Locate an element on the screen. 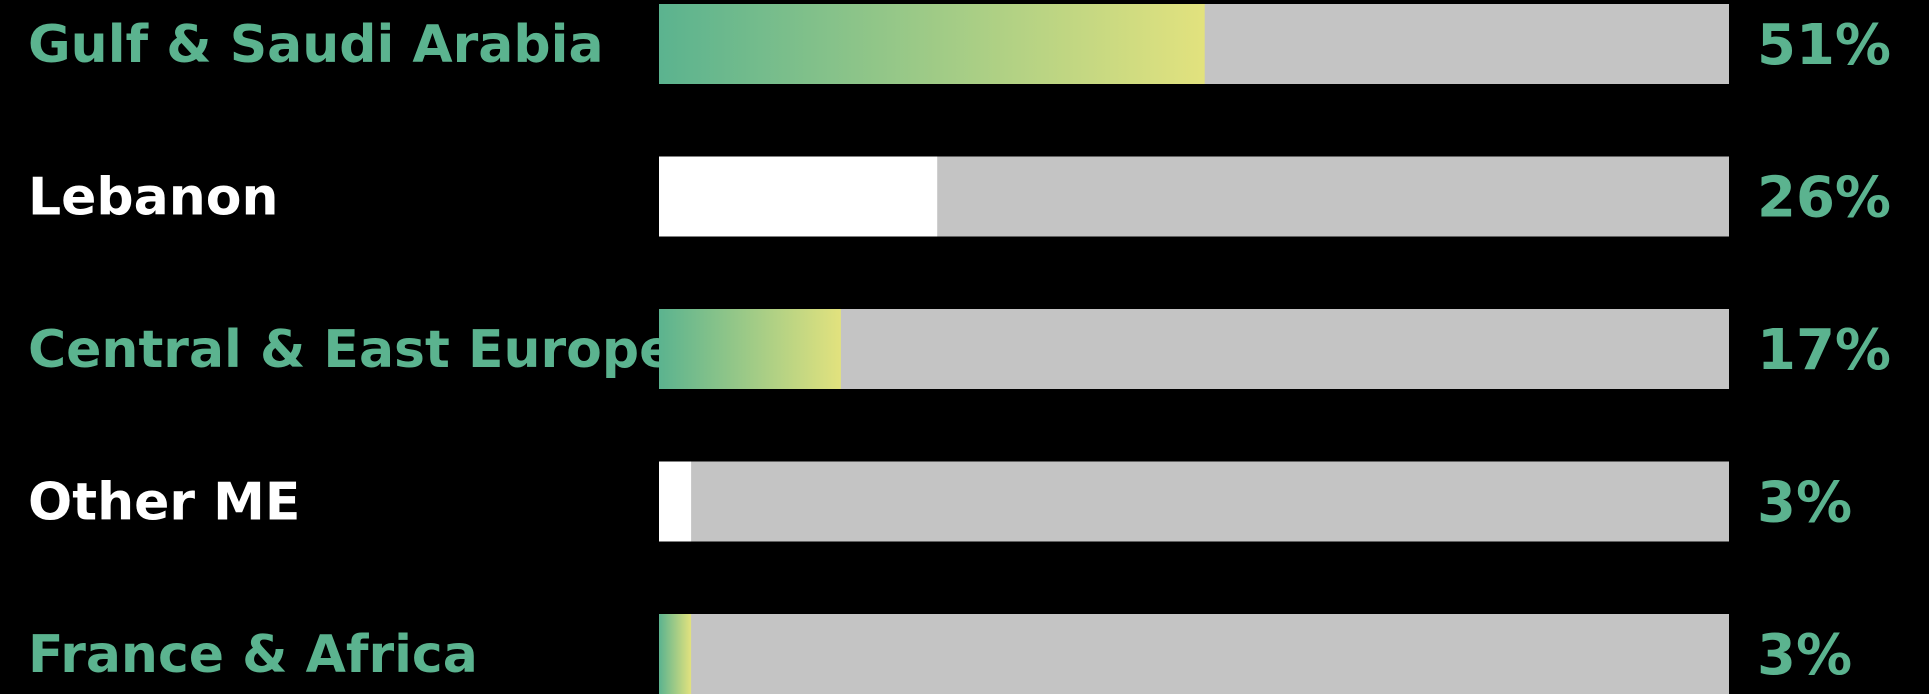 This screenshot has height=694, width=1929. value-label: 17% is located at coordinates (1824, 350).